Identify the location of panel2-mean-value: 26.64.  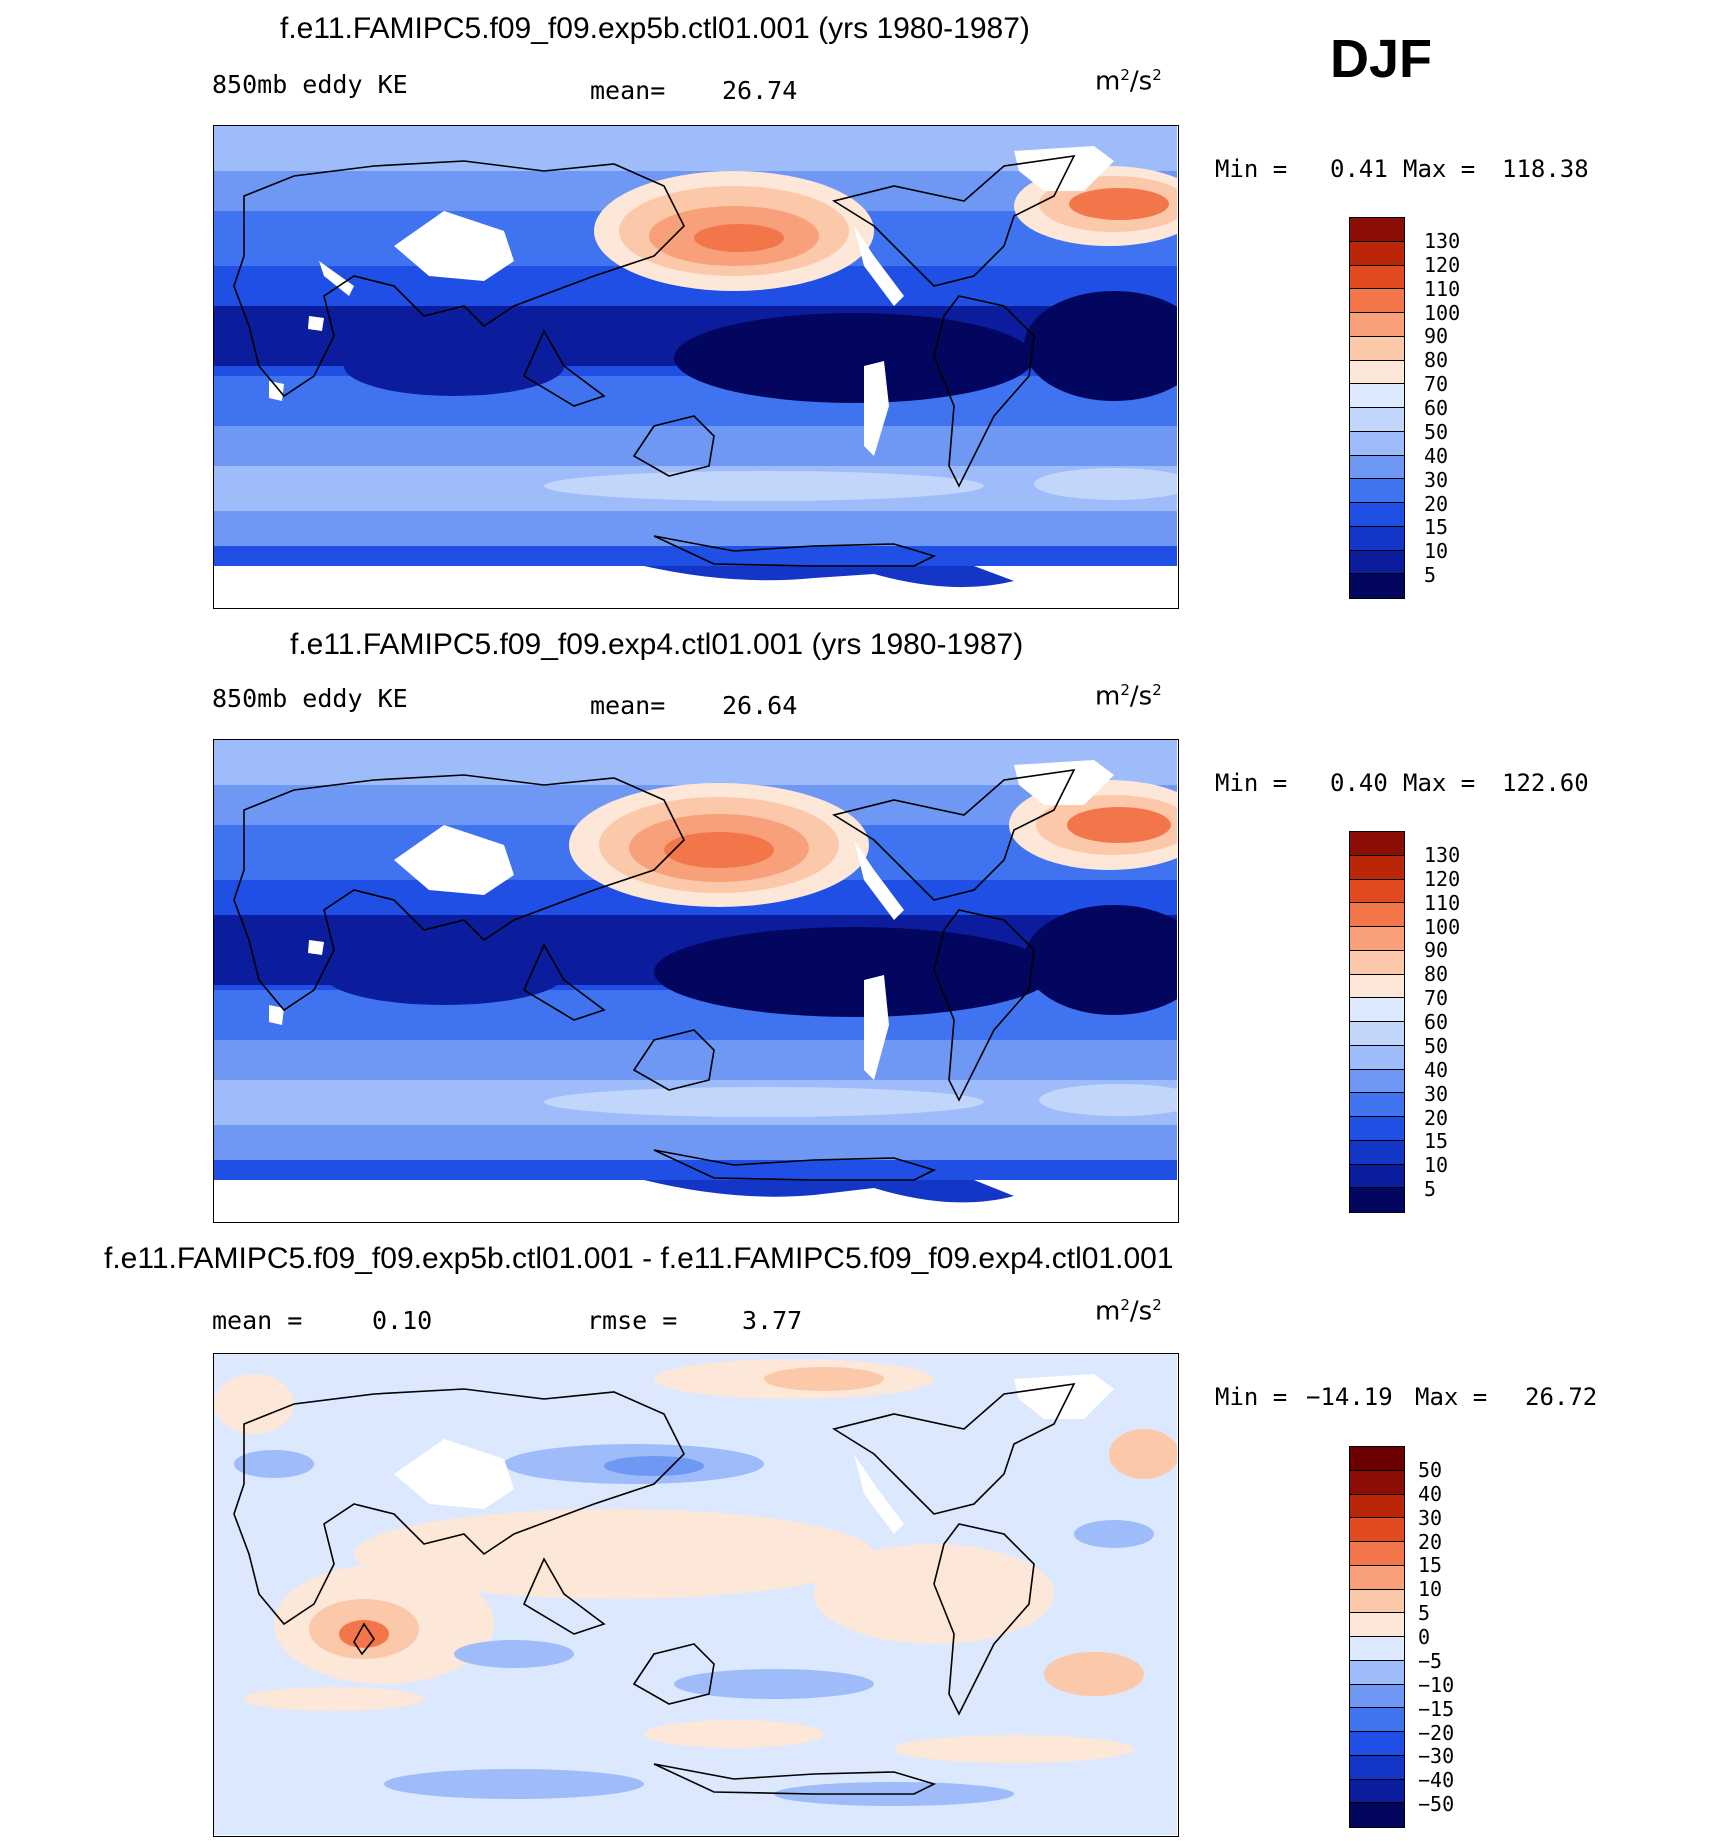
(760, 705).